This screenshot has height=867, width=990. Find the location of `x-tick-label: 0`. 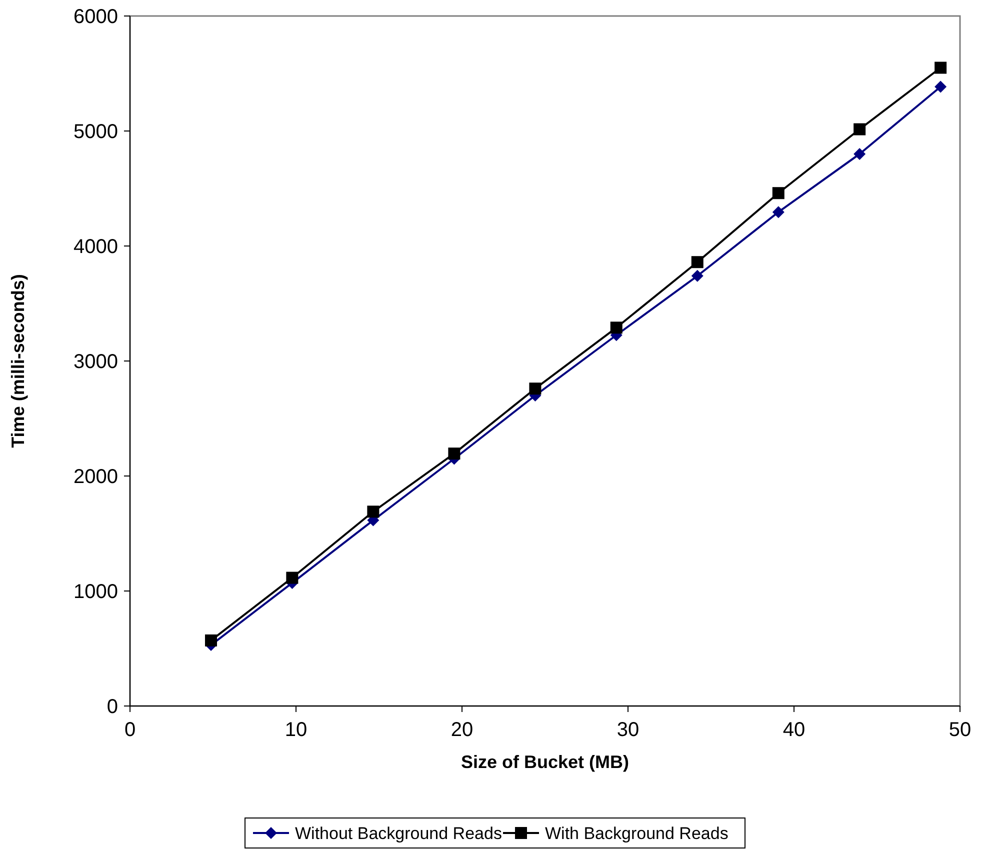

x-tick-label: 0 is located at coordinates (130, 730).